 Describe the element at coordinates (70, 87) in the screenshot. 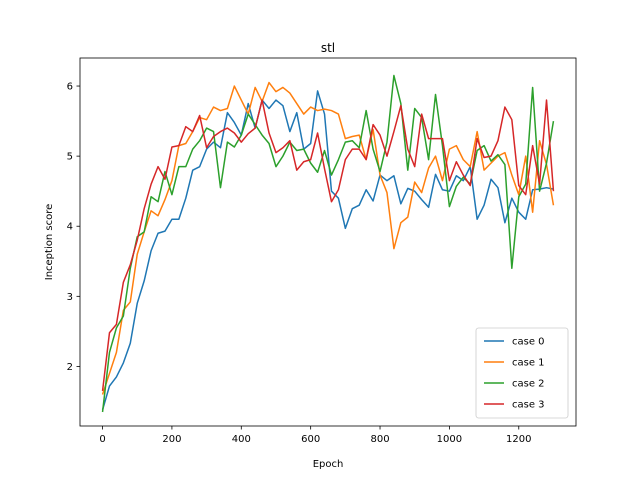

I see `y-tick-label: 6` at that location.